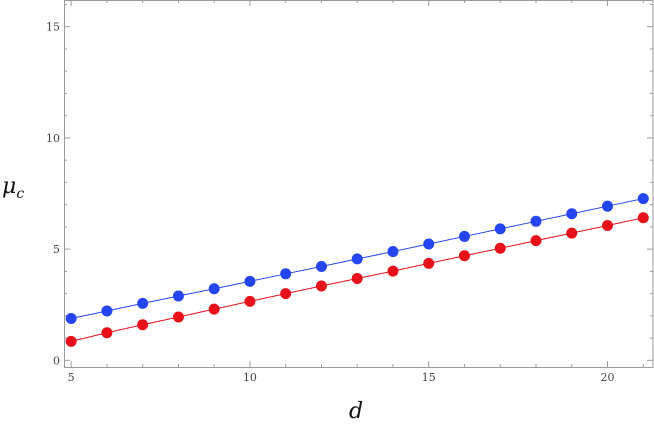 This screenshot has height=425, width=654. Describe the element at coordinates (56, 249) in the screenshot. I see `y-tick-label: 5` at that location.